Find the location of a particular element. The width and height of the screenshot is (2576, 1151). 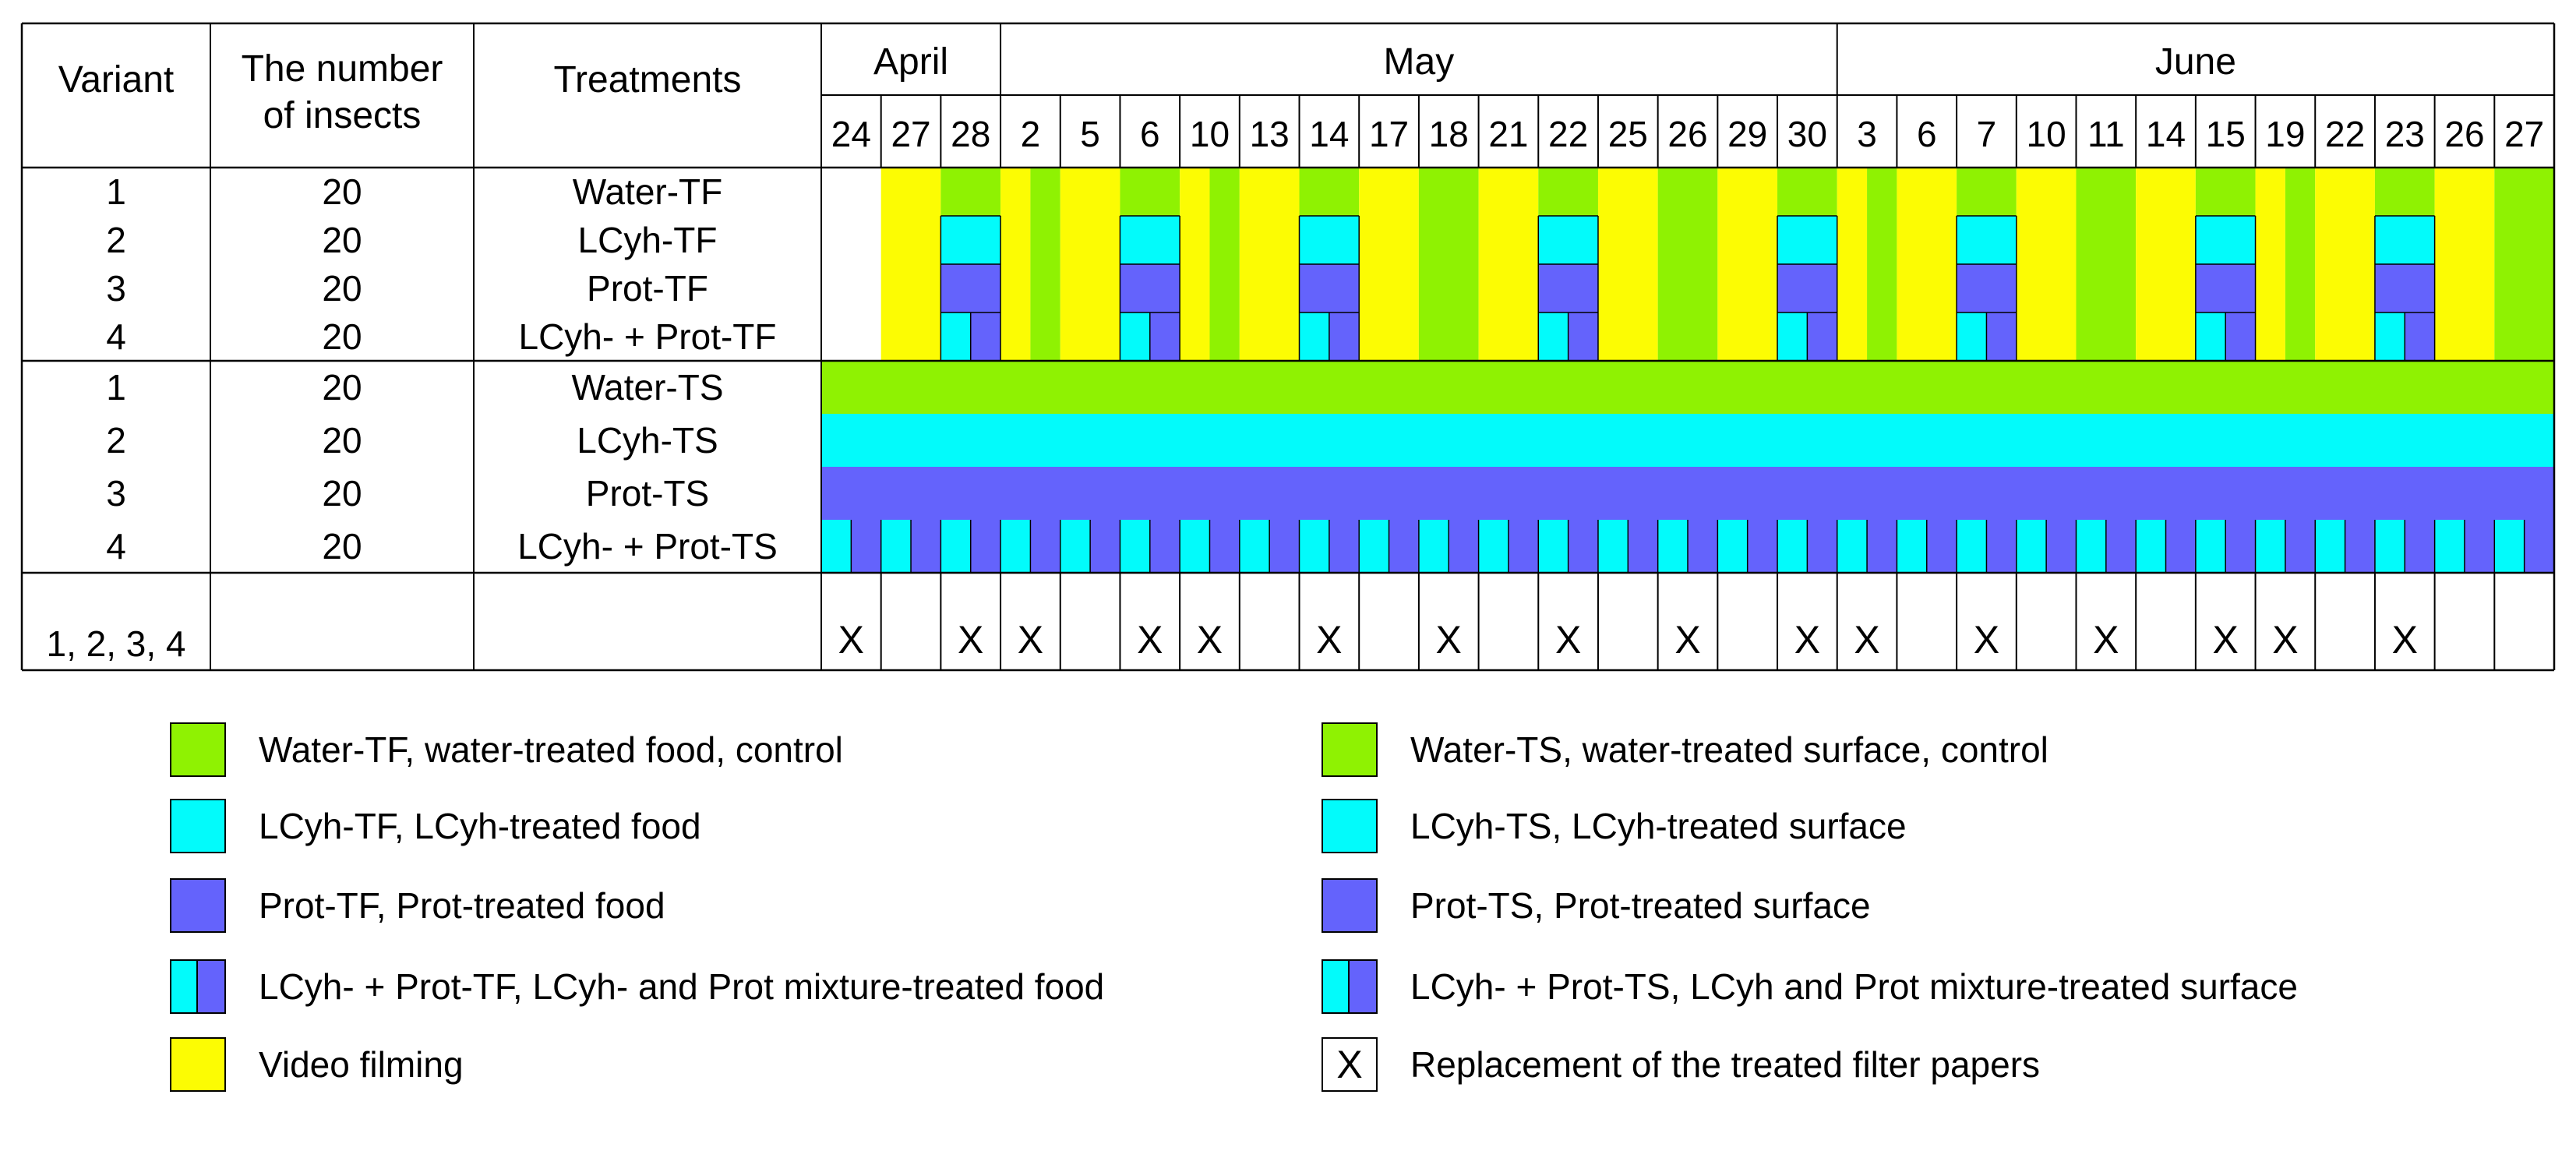

legend-item: Water-TF, water-treated food, control is located at coordinates (506, 749).